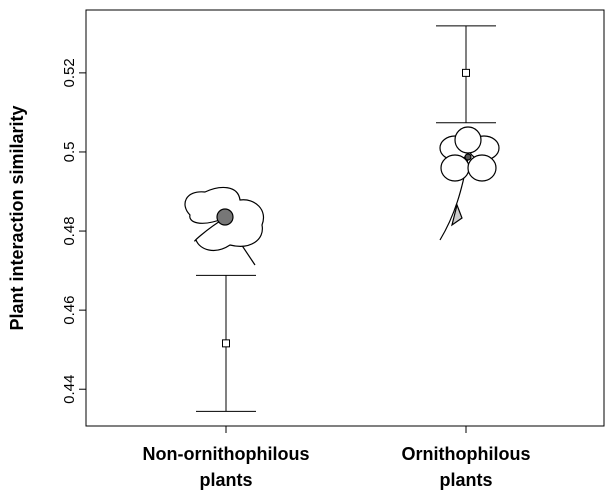  Describe the element at coordinates (69, 230) in the screenshot. I see `y-tick-label: 0.48` at that location.